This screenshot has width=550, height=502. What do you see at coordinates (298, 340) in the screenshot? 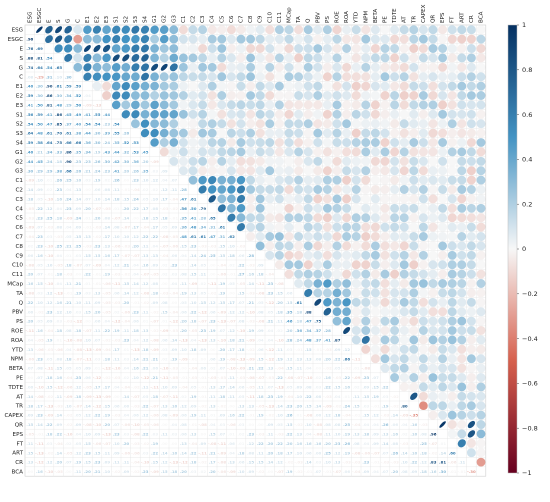
I see `cell-value-label: .24` at bounding box center [298, 340].